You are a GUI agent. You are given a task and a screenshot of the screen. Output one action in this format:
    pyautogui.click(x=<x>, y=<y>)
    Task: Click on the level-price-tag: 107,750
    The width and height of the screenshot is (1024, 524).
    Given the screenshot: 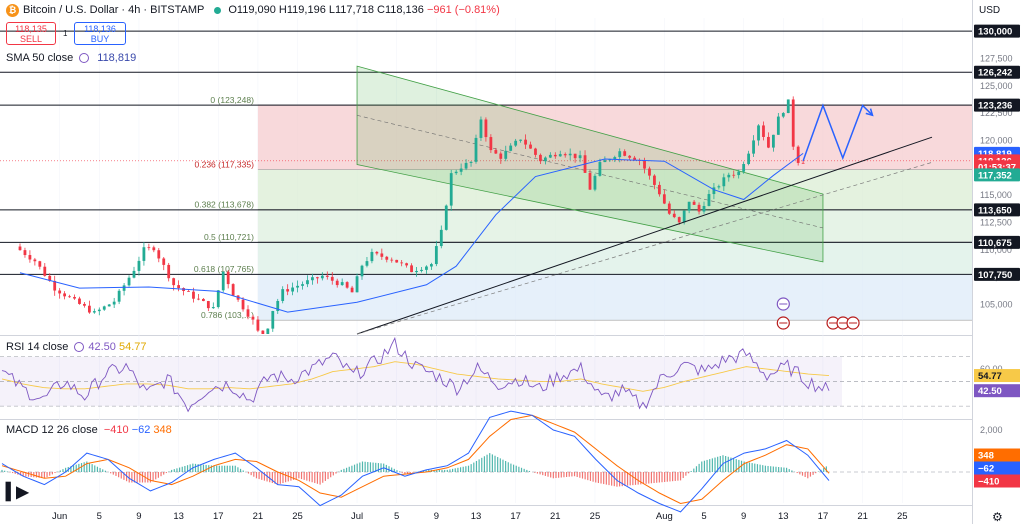 What is the action you would take?
    pyautogui.click(x=995, y=275)
    